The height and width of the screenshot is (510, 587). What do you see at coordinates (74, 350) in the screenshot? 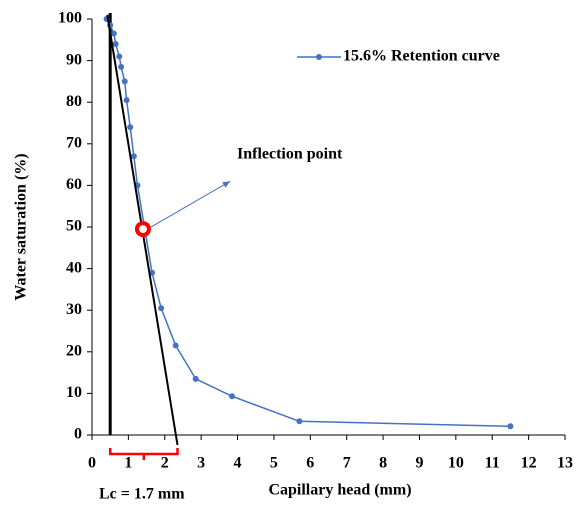
I see `y-tick-label: 20` at bounding box center [74, 350].